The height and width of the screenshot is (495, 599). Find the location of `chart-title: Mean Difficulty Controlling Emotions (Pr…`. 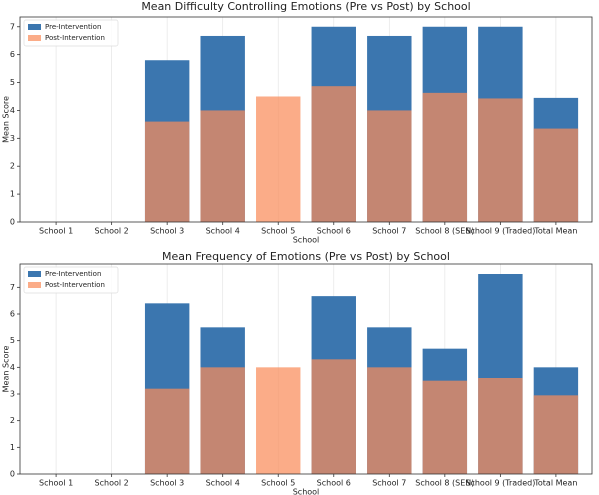

chart-title: Mean Difficulty Controlling Emotions (Pr… is located at coordinates (305, 6).